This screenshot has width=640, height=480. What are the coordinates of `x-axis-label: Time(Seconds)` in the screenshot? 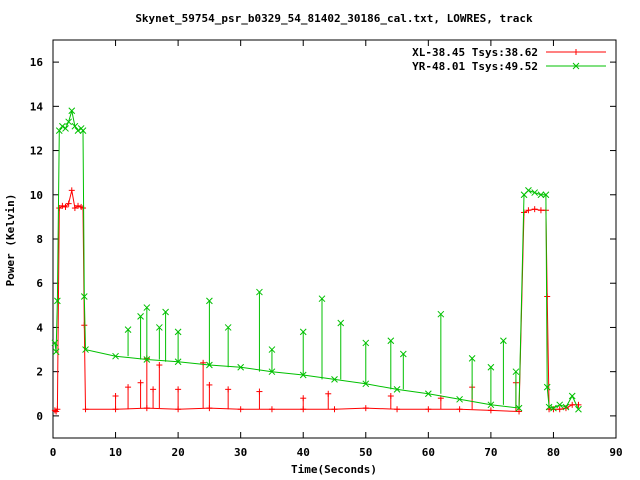 It's located at (334, 469).